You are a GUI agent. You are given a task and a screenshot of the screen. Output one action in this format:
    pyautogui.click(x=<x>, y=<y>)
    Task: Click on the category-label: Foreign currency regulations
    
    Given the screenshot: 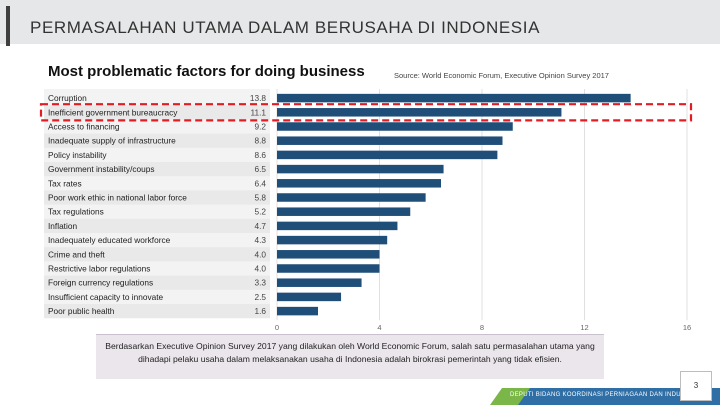 What is the action you would take?
    pyautogui.click(x=100, y=283)
    